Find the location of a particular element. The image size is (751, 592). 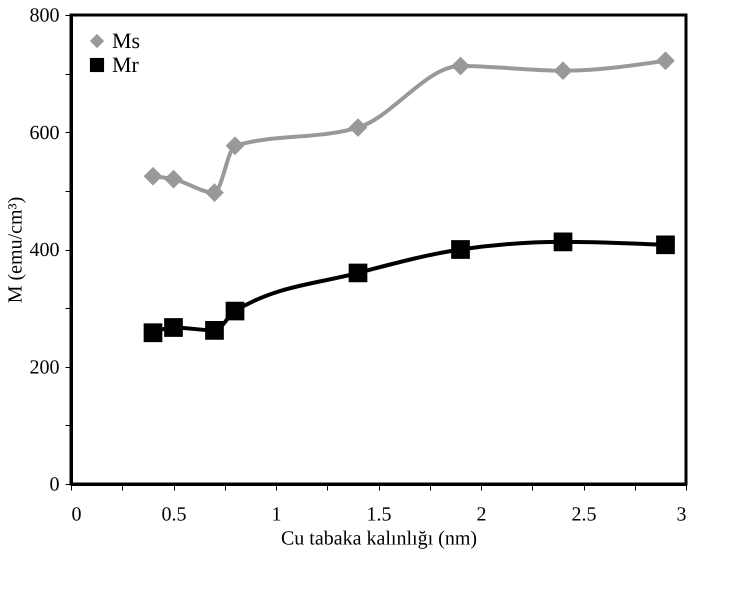

x-tick-label: 1 is located at coordinates (277, 515).